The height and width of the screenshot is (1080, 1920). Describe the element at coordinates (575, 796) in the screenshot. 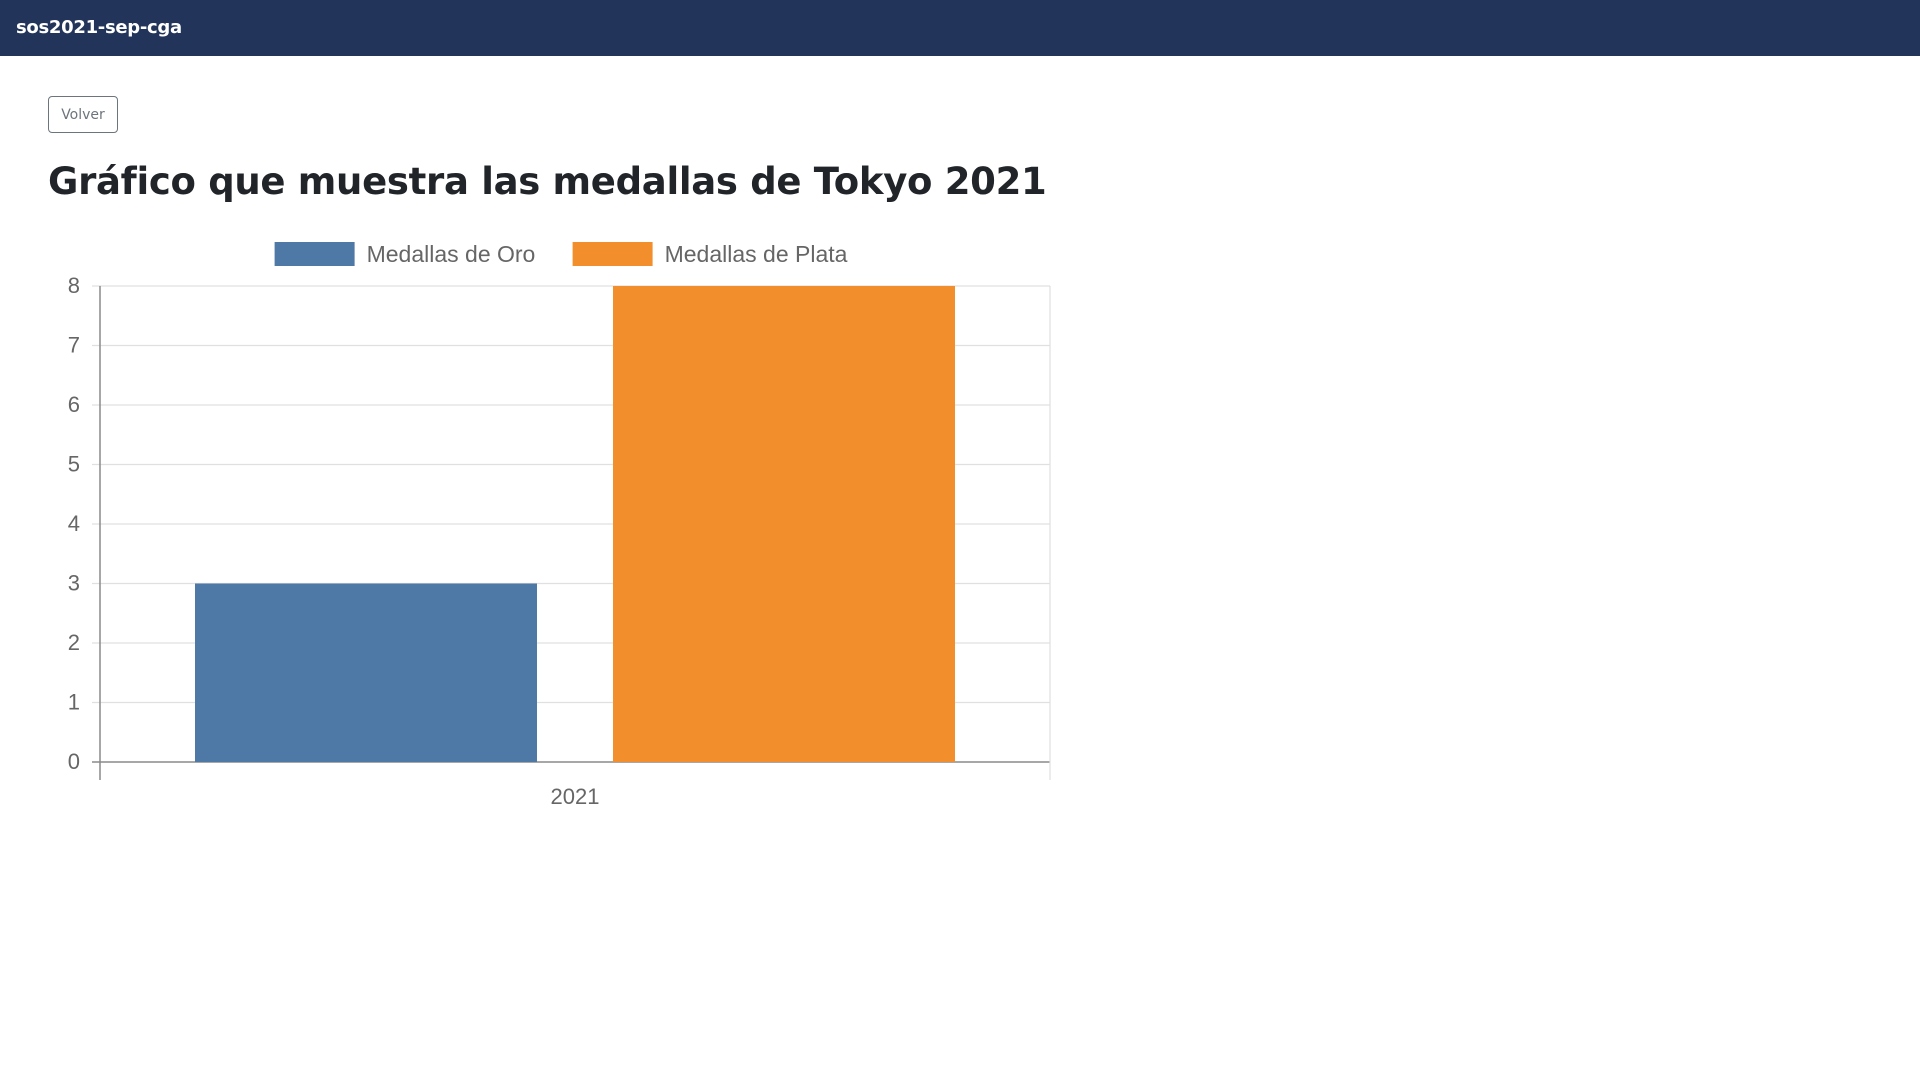

I see `x-tick-label: 2021` at that location.